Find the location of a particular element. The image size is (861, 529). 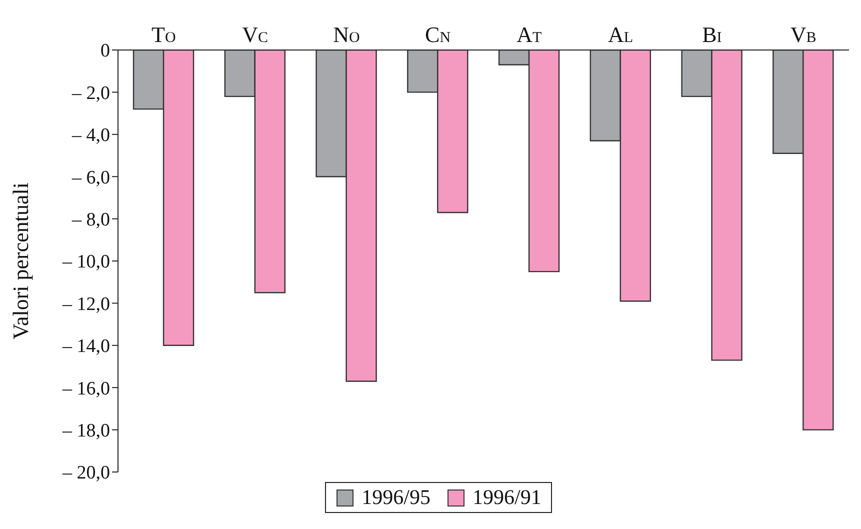

x-tick-label: Bi is located at coordinates (712, 34).